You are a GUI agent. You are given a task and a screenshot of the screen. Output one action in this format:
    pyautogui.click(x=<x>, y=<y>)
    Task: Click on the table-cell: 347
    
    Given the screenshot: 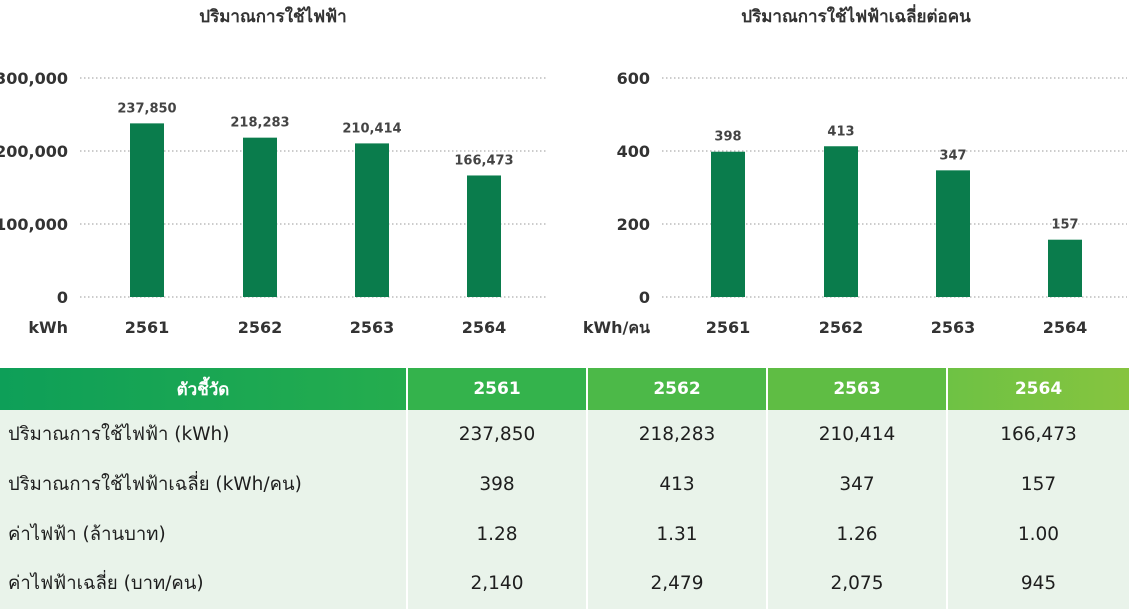 What is the action you would take?
    pyautogui.click(x=857, y=484)
    